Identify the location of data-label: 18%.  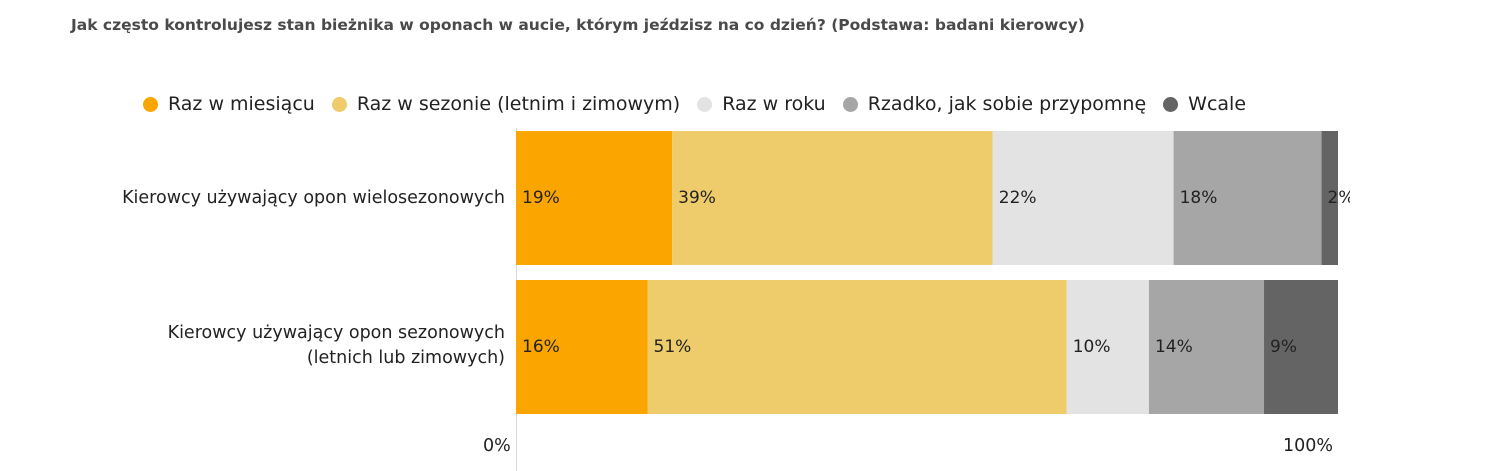
(1199, 198).